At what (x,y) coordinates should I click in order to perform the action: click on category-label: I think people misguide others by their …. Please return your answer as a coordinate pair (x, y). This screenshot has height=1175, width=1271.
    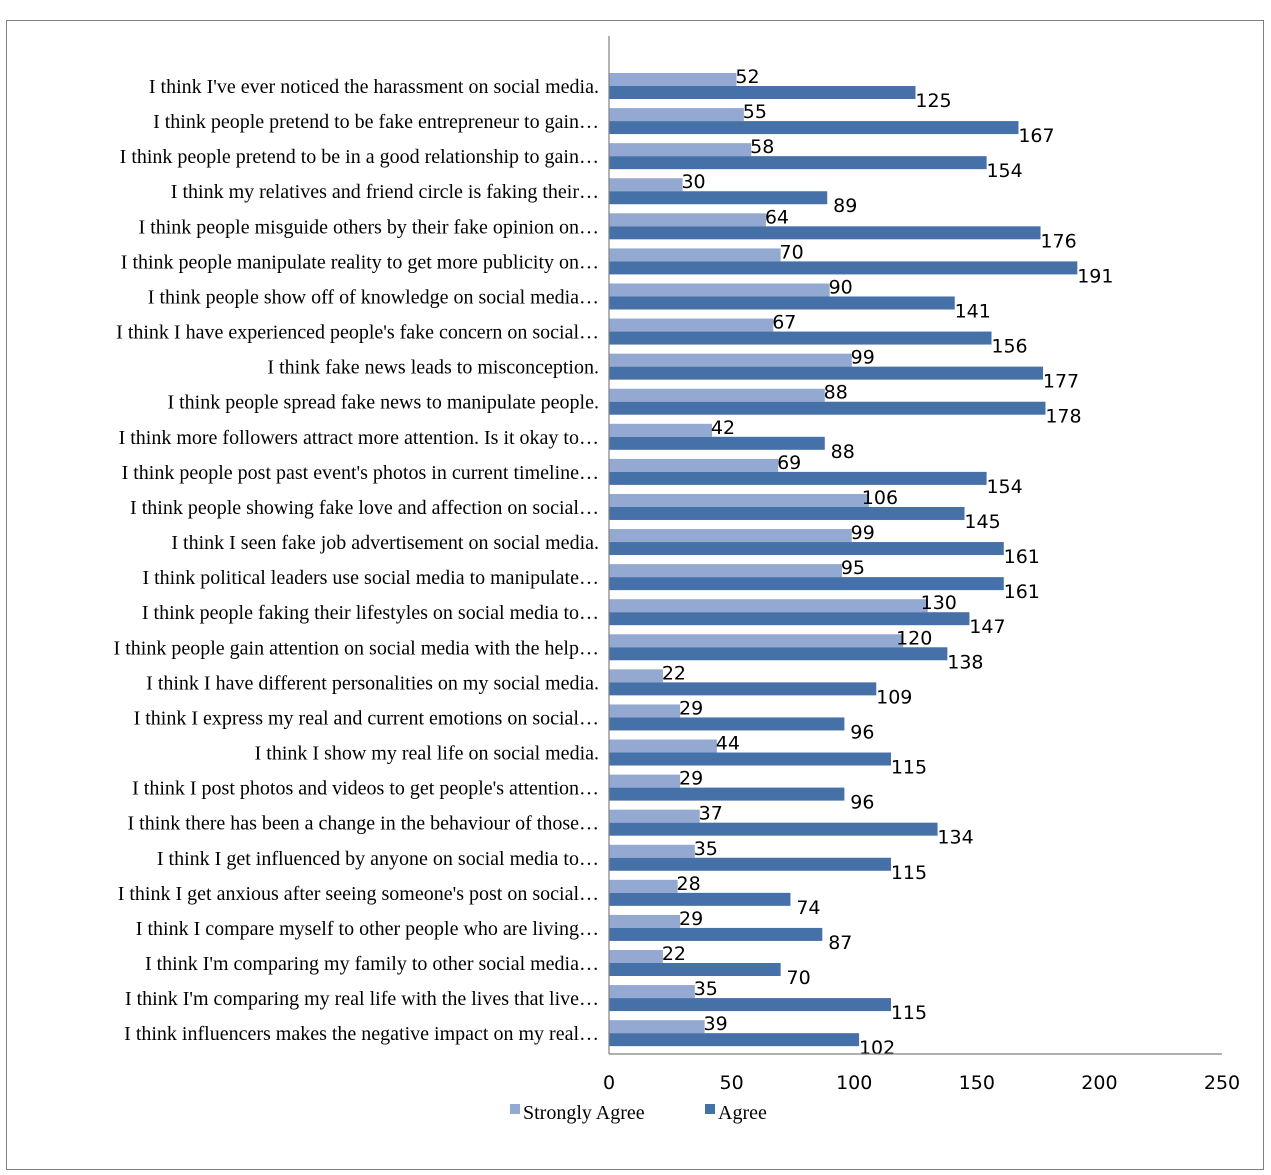
    Looking at the image, I should click on (369, 227).